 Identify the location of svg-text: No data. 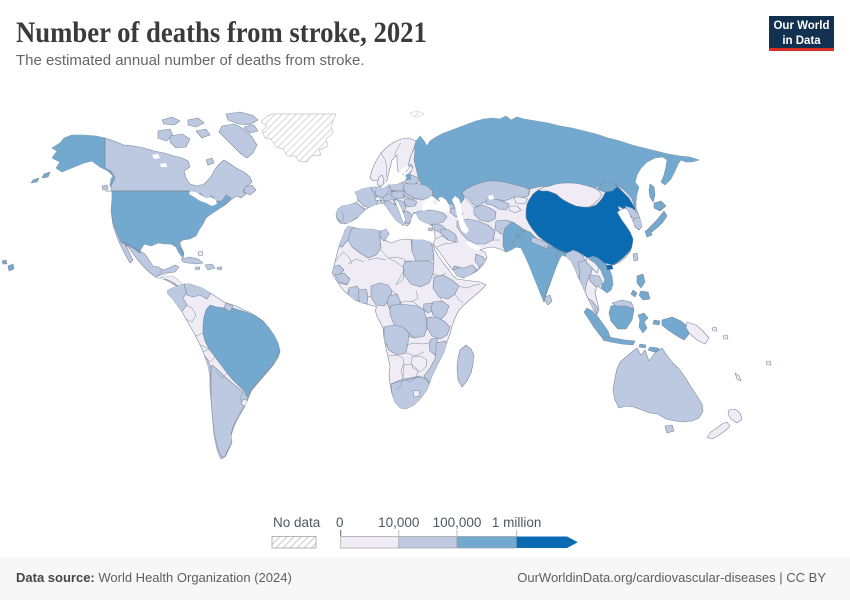
(297, 522).